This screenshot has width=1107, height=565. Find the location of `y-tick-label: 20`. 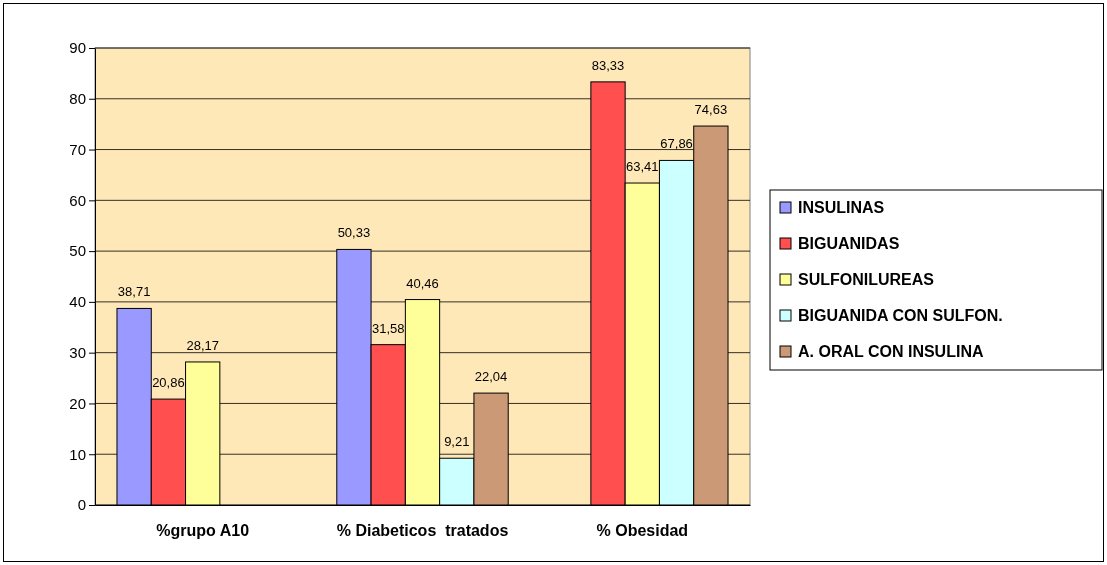

y-tick-label: 20 is located at coordinates (77, 403).